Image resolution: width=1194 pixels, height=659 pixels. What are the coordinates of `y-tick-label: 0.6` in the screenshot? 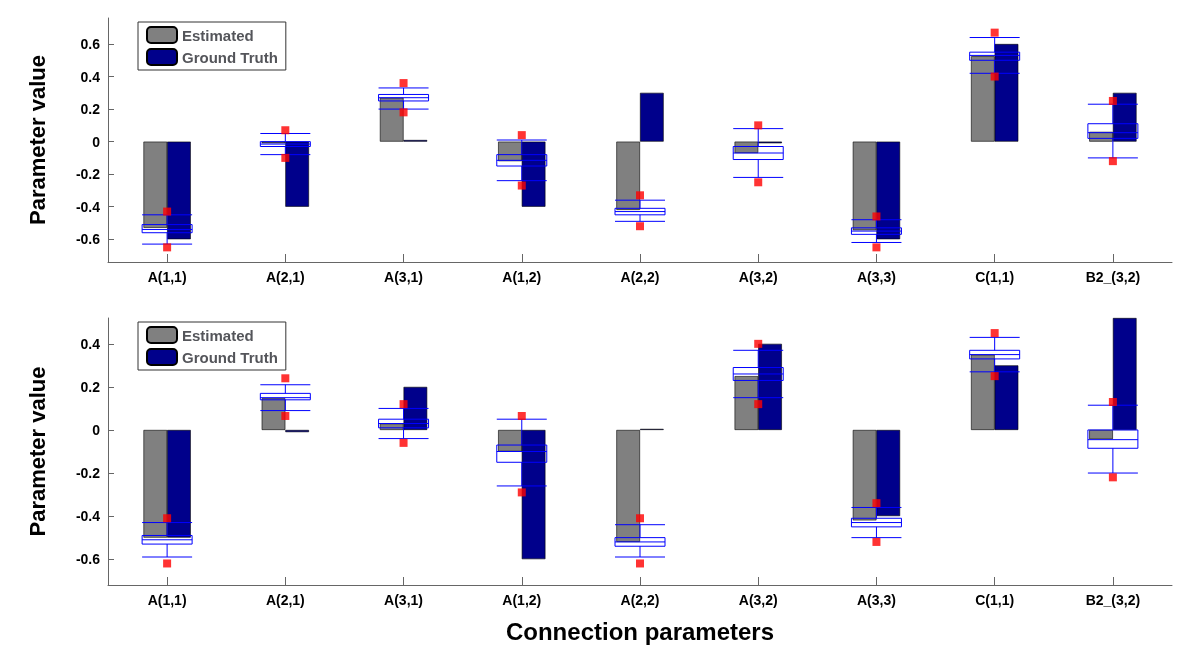 It's located at (90, 44).